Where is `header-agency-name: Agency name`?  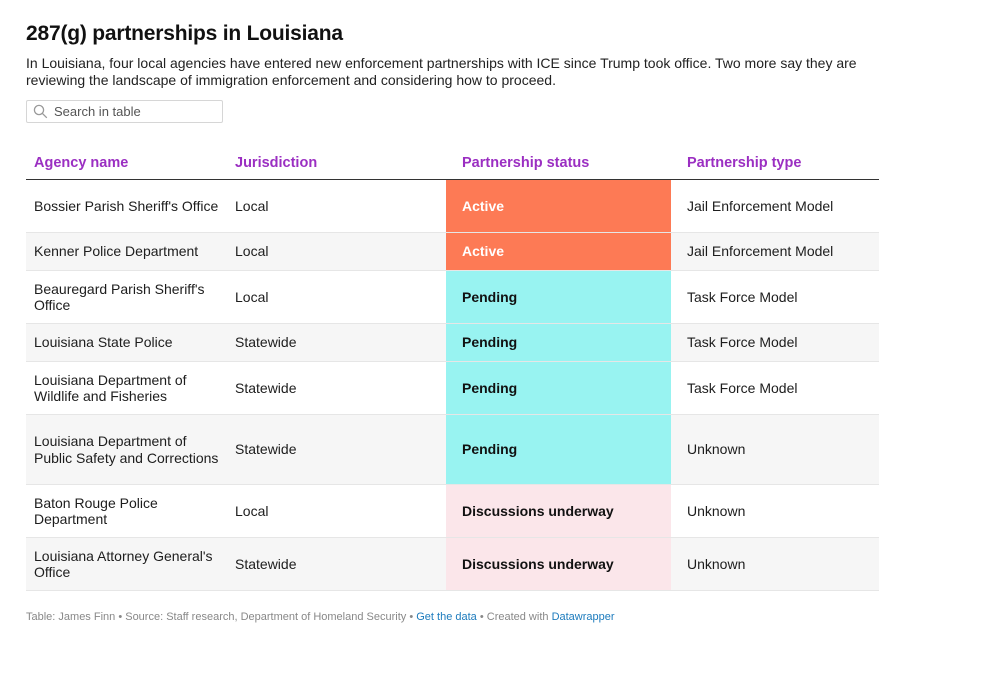 header-agency-name: Agency name is located at coordinates (126, 163).